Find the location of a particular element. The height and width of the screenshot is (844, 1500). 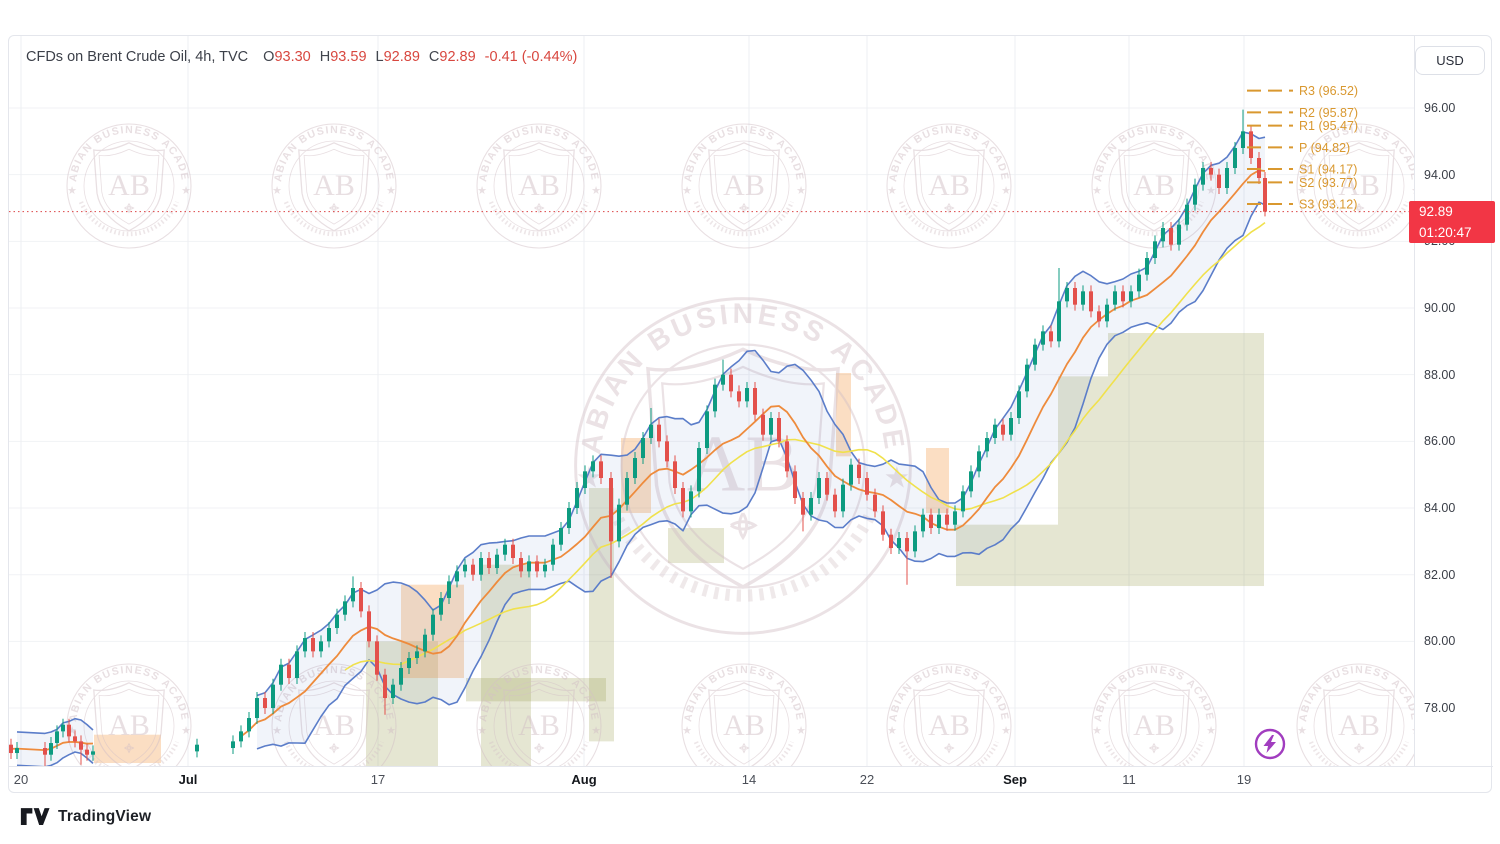

countdown-timer: 01:20:47 is located at coordinates (1445, 232).